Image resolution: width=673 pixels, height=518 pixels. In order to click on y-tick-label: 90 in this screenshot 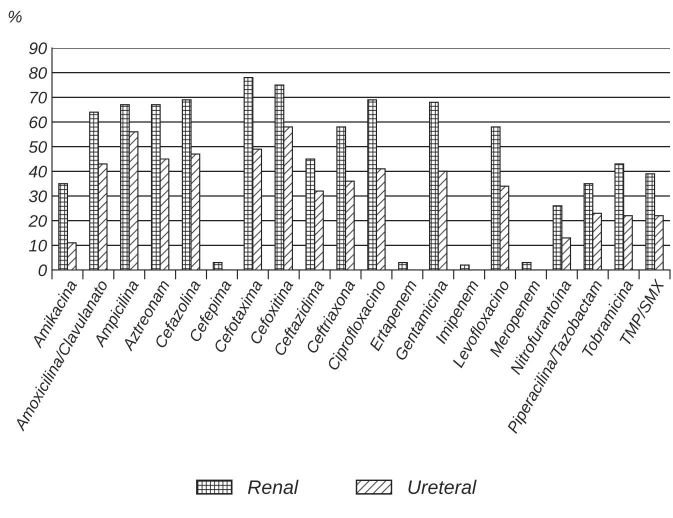, I will do `click(38, 48)`.